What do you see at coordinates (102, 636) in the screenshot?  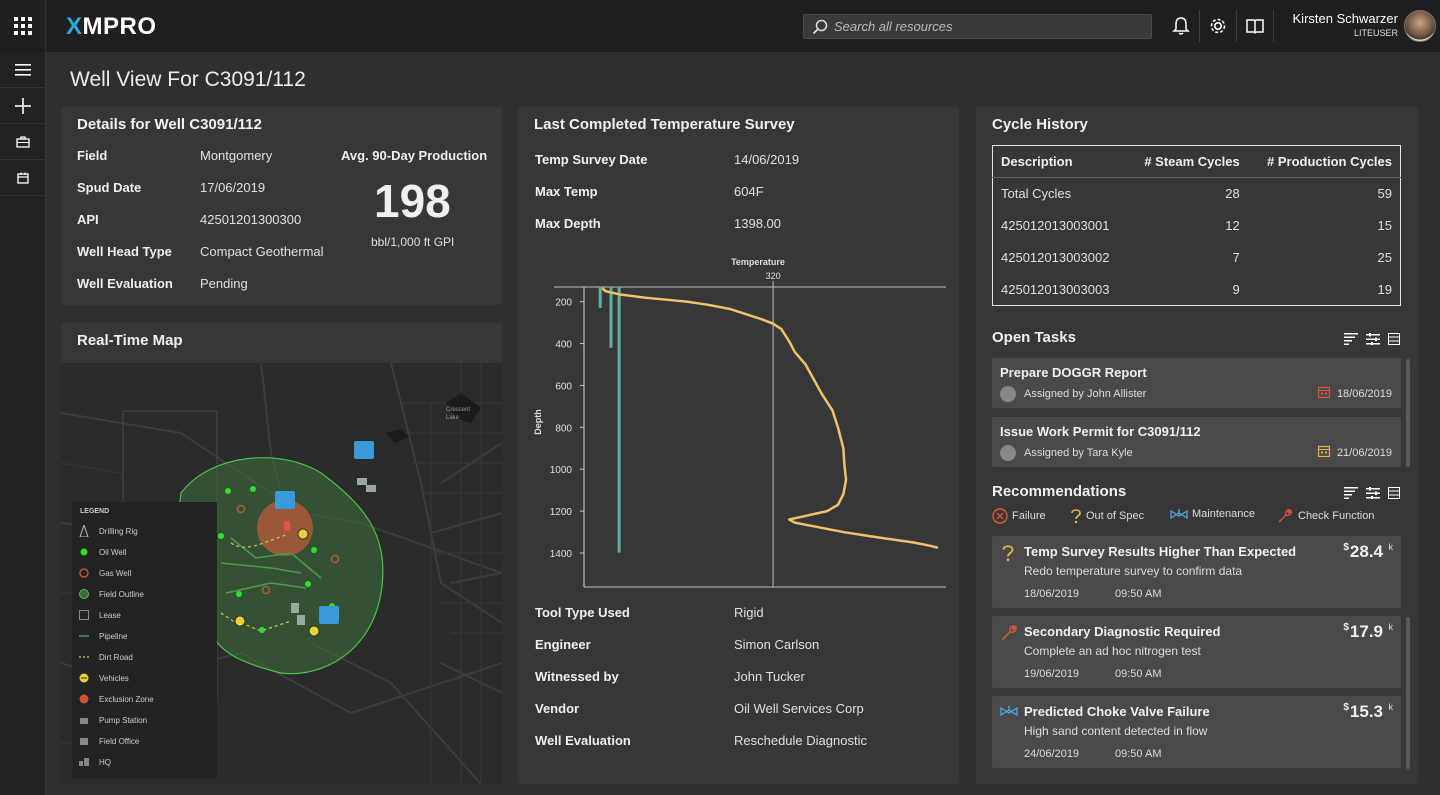 I see `legend-item: Pipeline` at bounding box center [102, 636].